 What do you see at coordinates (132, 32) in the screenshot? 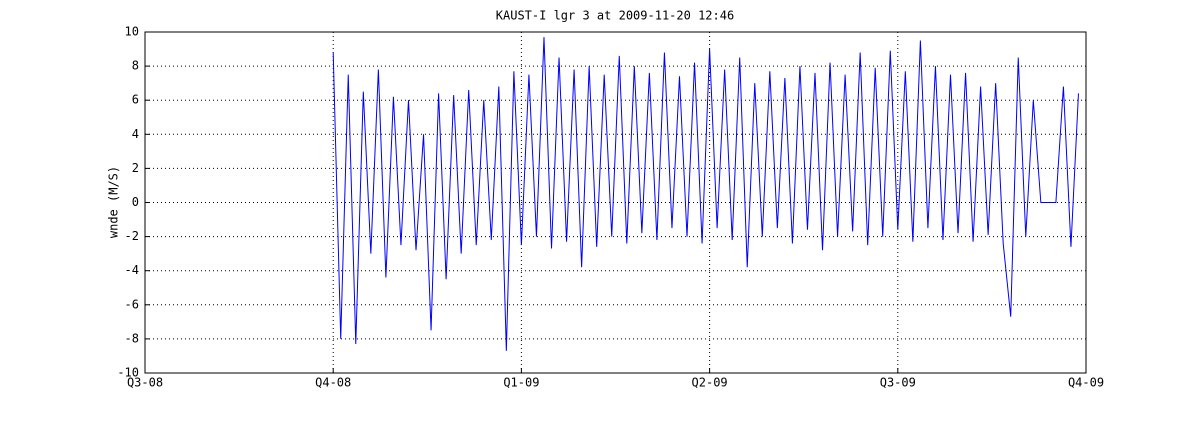
I see `y-tick-label: 10` at bounding box center [132, 32].